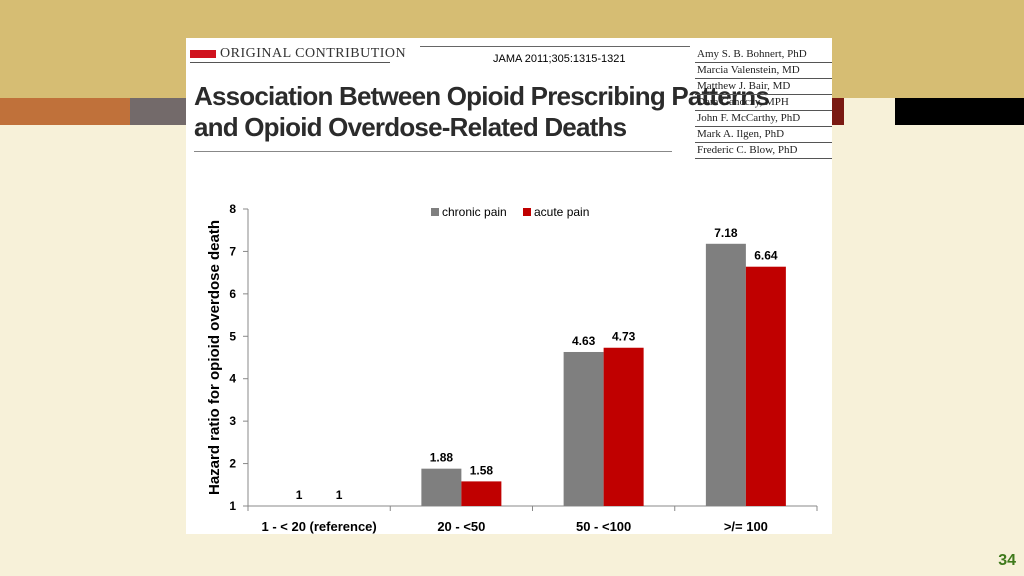 The height and width of the screenshot is (576, 1024). What do you see at coordinates (561, 212) in the screenshot?
I see `legend-label: acute pain` at bounding box center [561, 212].